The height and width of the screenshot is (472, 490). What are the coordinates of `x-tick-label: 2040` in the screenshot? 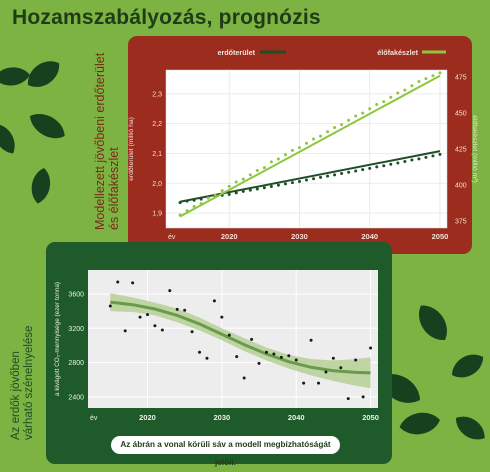 It's located at (296, 417).